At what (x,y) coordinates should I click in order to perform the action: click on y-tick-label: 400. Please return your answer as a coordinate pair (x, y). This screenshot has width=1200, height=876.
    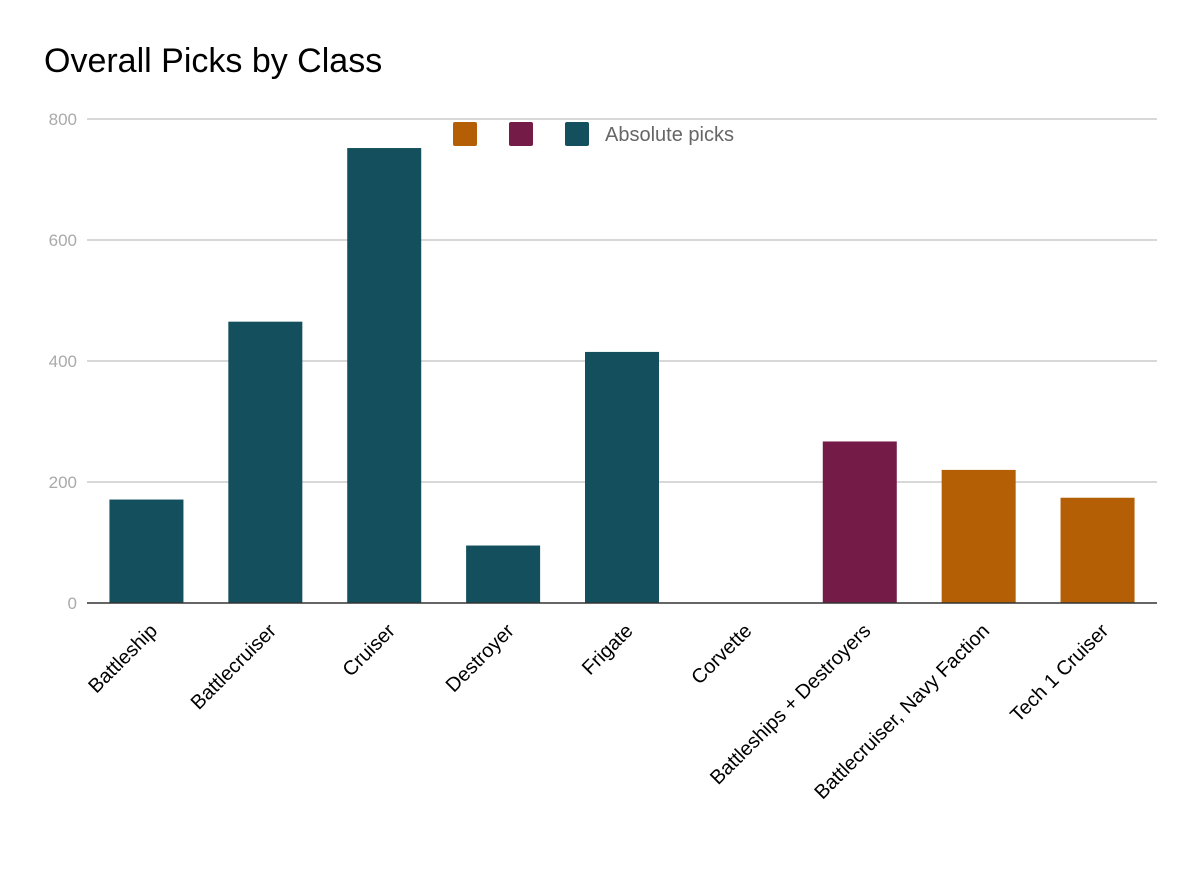
    Looking at the image, I should click on (63, 361).